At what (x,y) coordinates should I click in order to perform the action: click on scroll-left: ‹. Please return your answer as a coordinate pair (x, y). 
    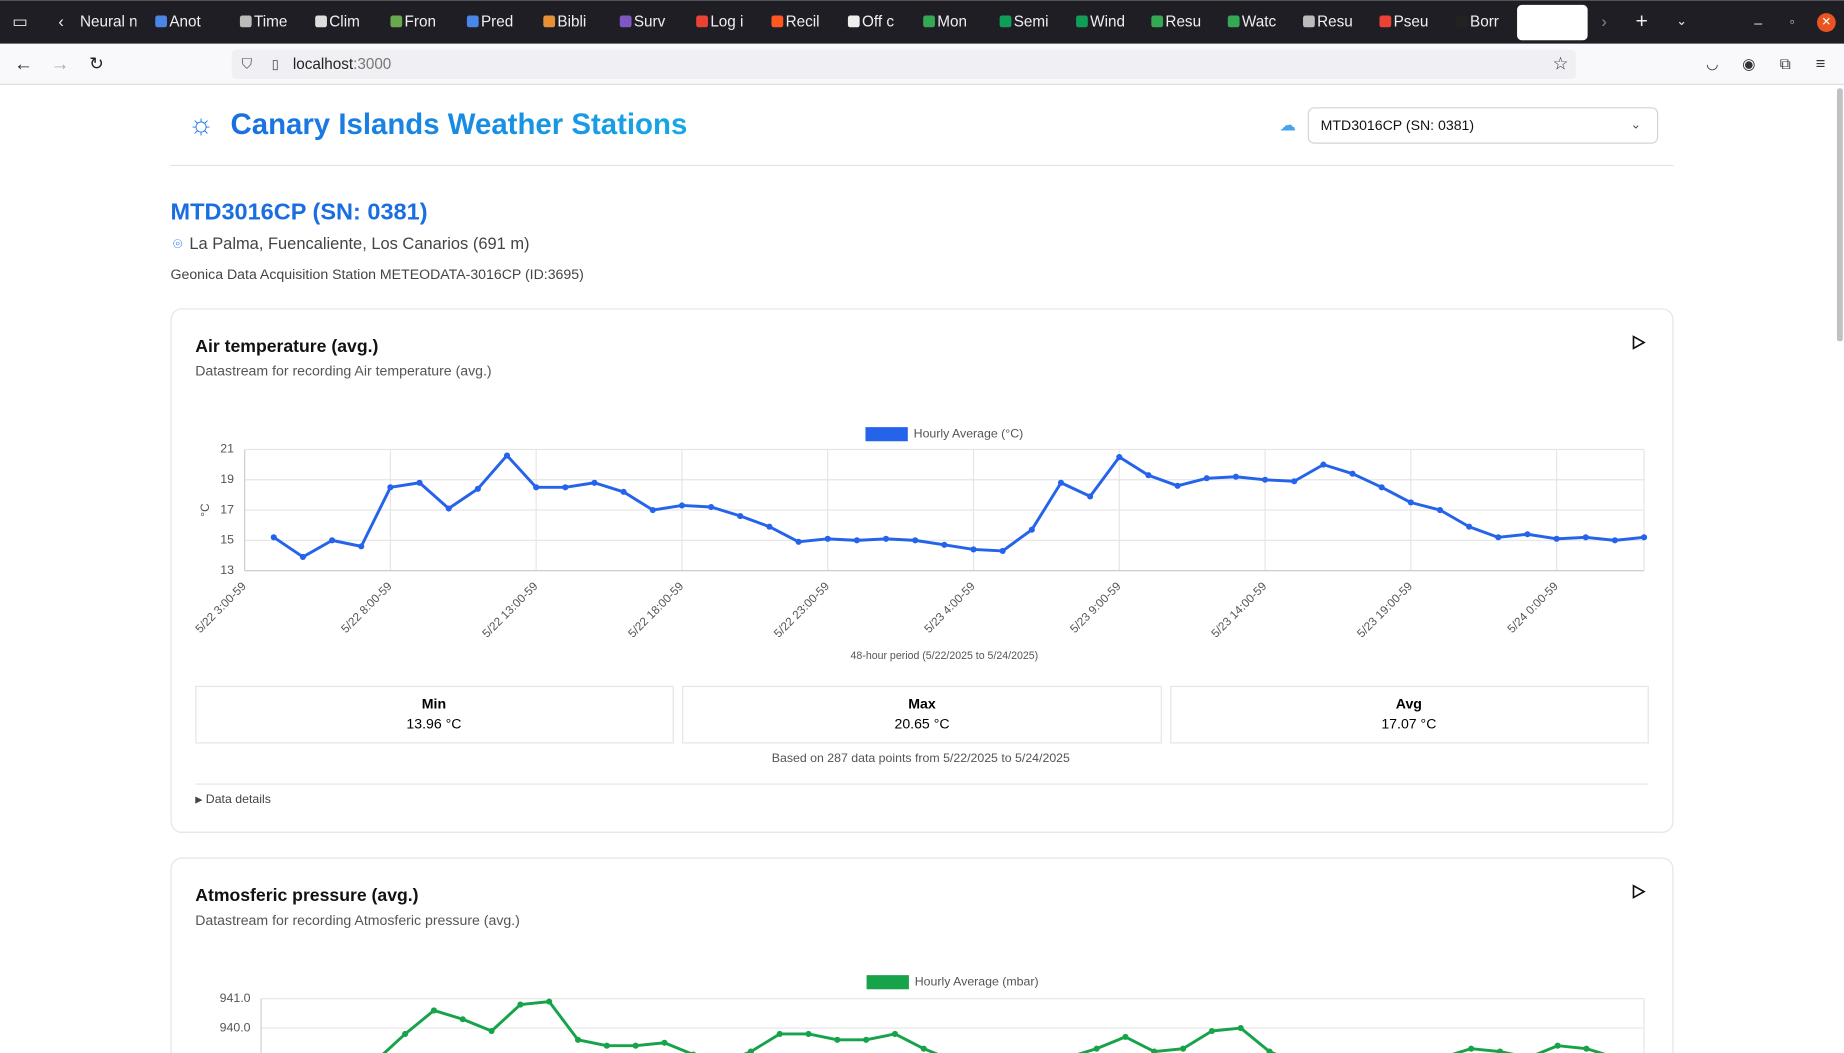
    Looking at the image, I should click on (60, 22).